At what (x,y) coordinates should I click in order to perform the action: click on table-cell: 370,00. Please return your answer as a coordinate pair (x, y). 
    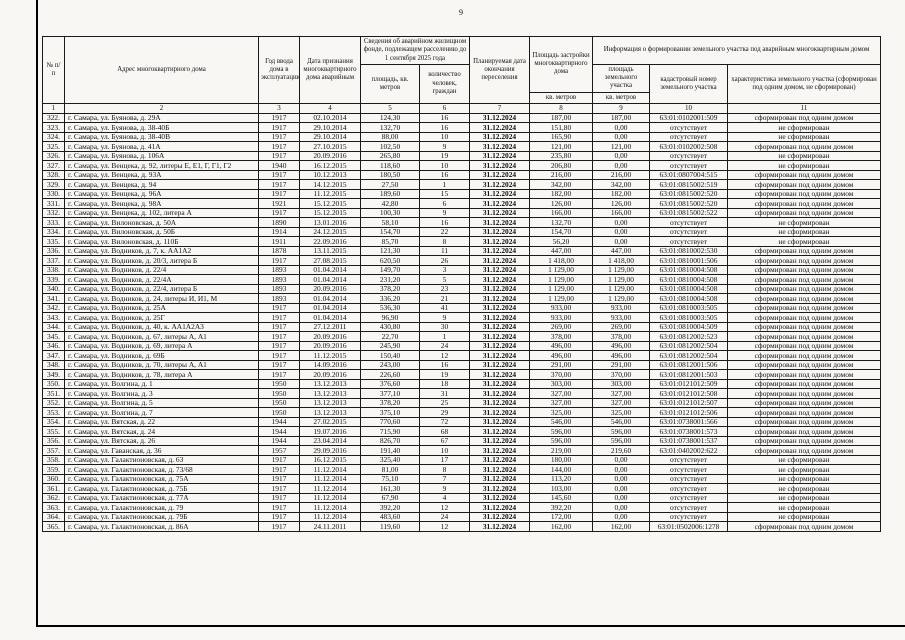
    Looking at the image, I should click on (621, 374).